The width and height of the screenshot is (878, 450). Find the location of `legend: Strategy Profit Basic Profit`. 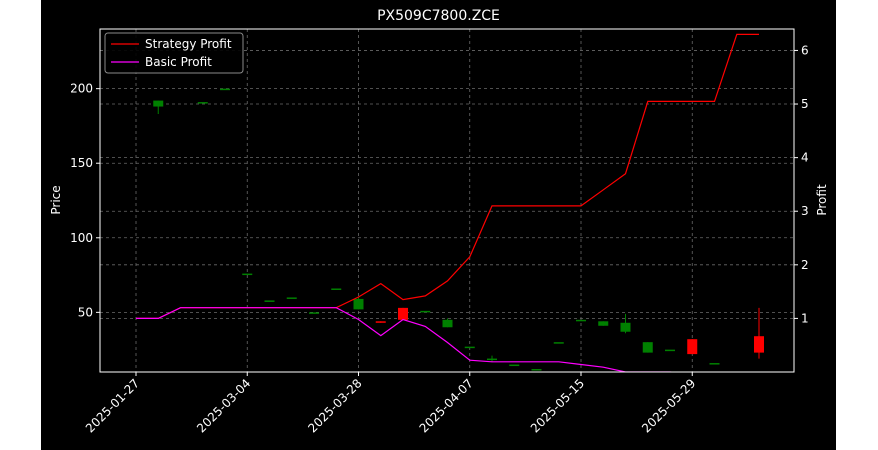

legend: Strategy Profit Basic Profit is located at coordinates (174, 53).